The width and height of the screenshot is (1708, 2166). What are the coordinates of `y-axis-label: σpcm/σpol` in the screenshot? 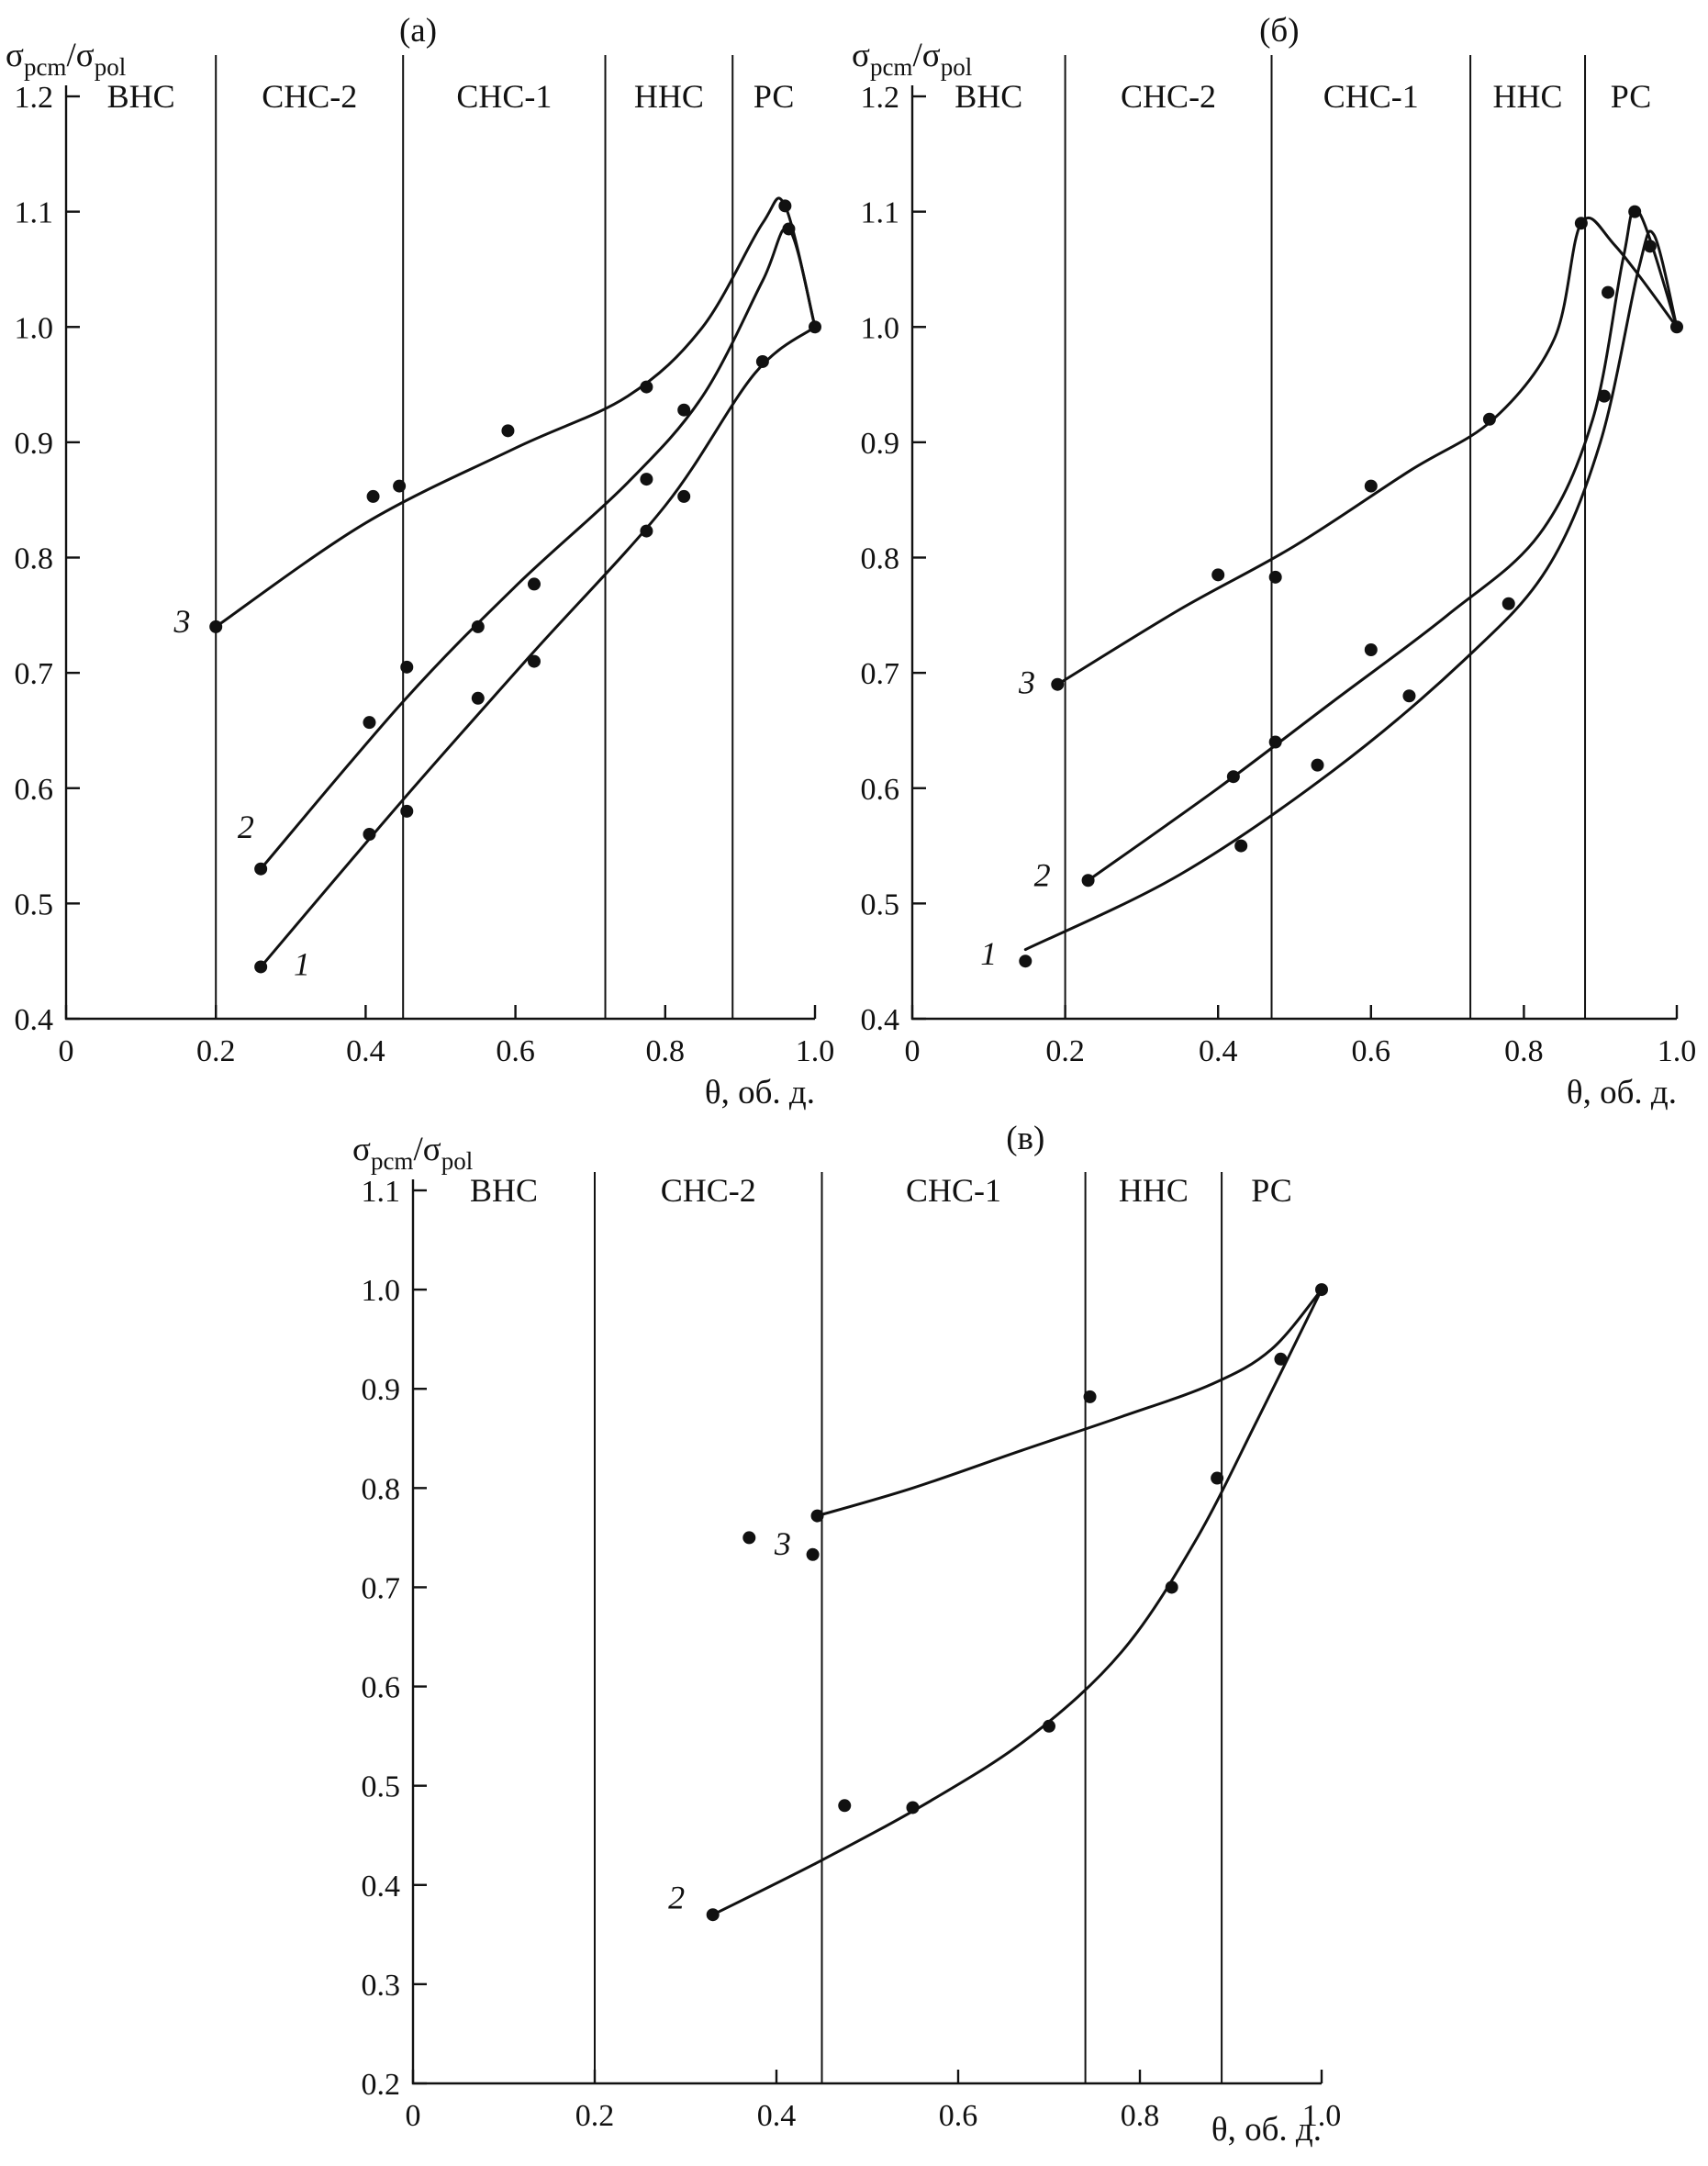 It's located at (912, 59).